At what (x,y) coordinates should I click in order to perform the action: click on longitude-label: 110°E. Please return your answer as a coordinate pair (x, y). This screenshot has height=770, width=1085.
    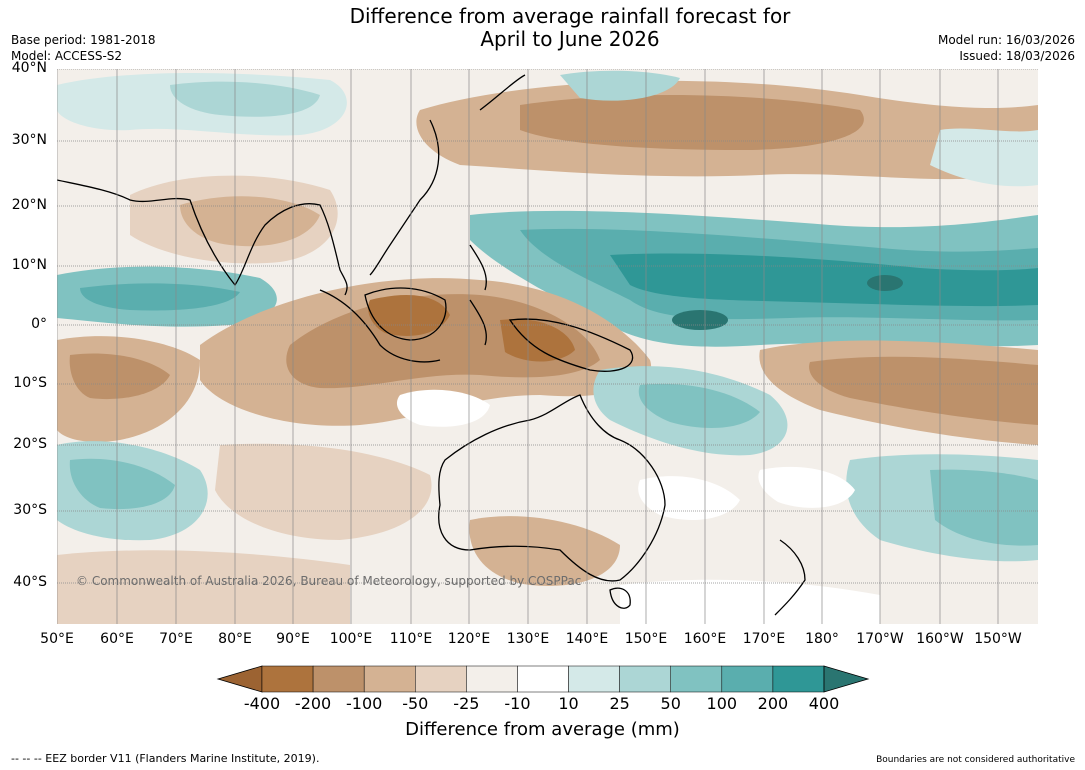
    Looking at the image, I should click on (411, 639).